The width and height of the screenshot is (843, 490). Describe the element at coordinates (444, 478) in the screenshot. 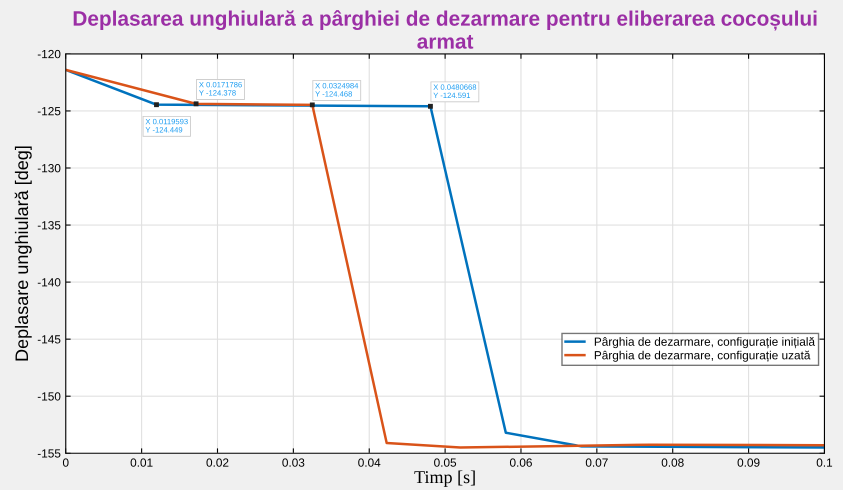

I see `x-axis-title: Timp [s]` at that location.